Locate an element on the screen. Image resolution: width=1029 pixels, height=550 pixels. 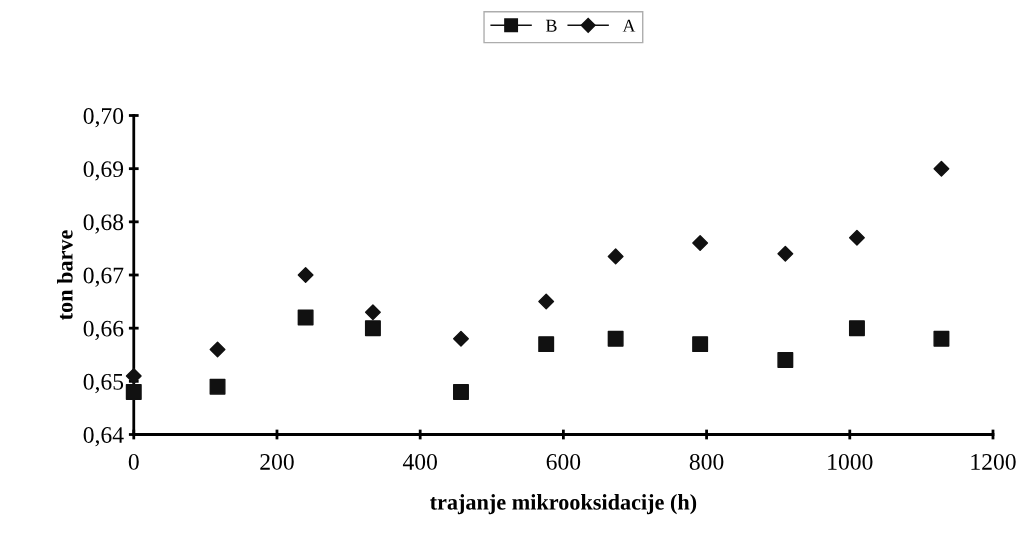
y-tick-label: 0,64 is located at coordinates (103, 436).